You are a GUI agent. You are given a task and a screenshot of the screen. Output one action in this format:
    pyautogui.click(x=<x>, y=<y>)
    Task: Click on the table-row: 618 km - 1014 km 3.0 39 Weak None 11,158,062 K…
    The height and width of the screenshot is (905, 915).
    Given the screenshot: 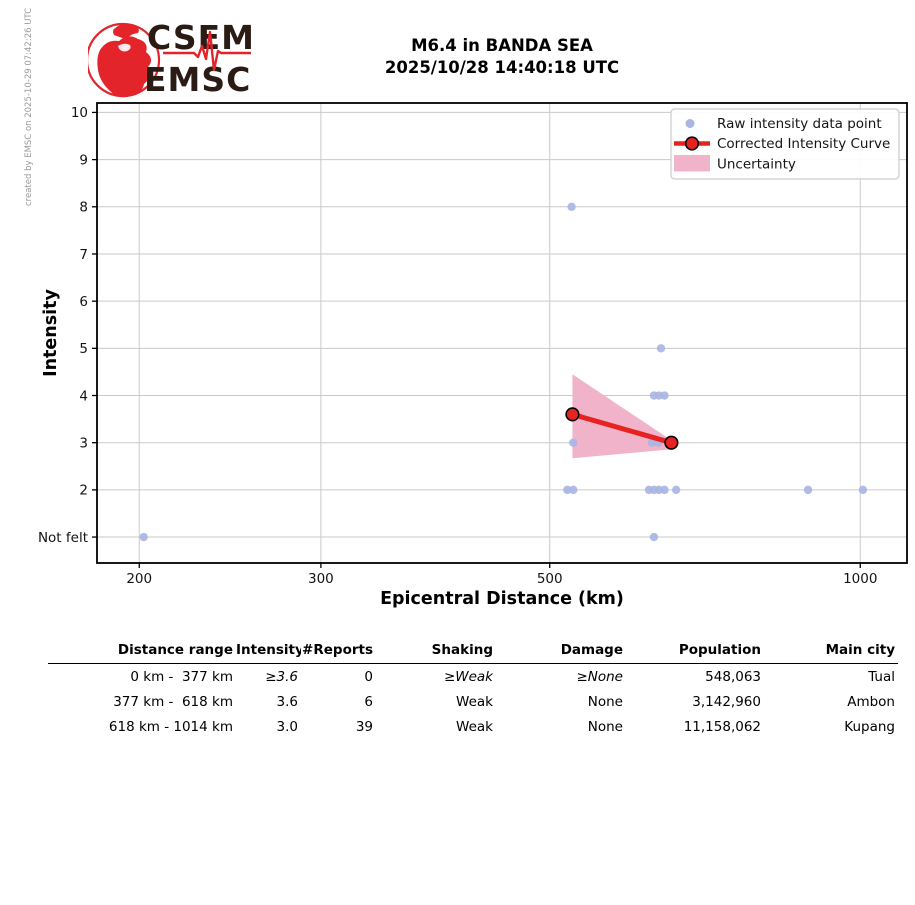 What is the action you would take?
    pyautogui.click(x=473, y=726)
    